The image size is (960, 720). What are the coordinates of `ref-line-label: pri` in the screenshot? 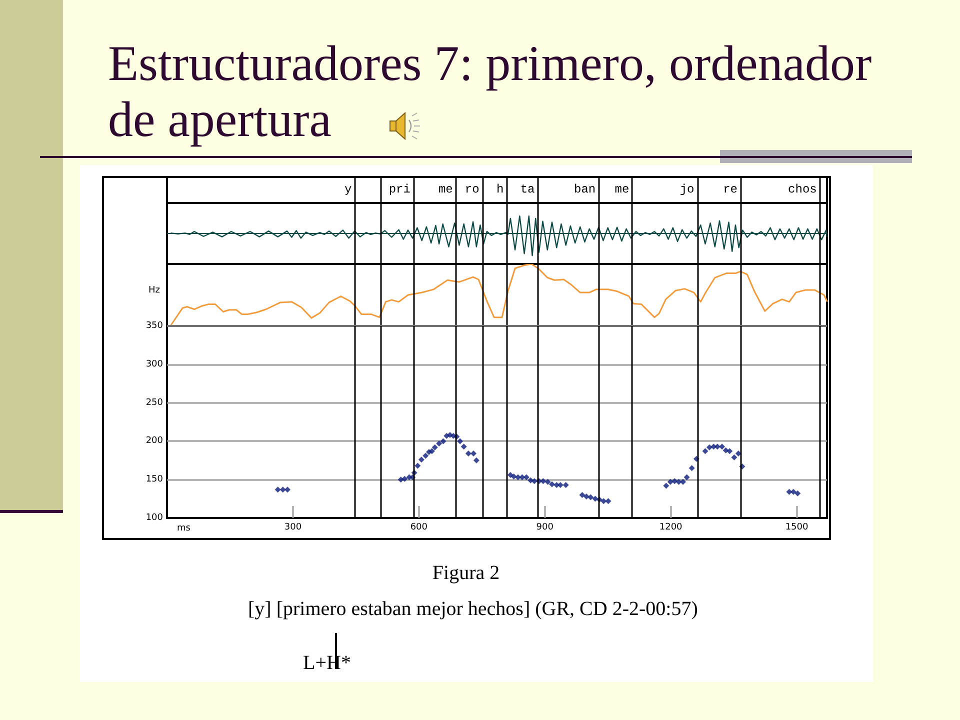 It's located at (399, 189).